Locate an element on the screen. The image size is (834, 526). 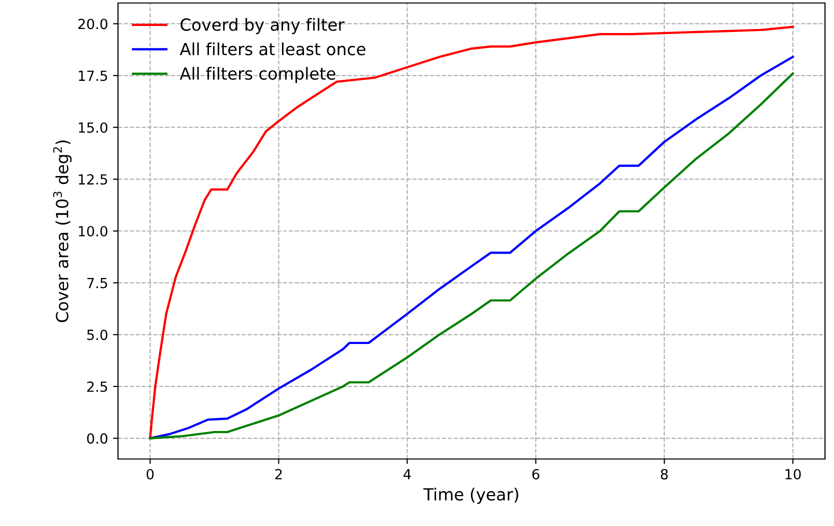
y-tick-label: 2.5 is located at coordinates (97, 386).